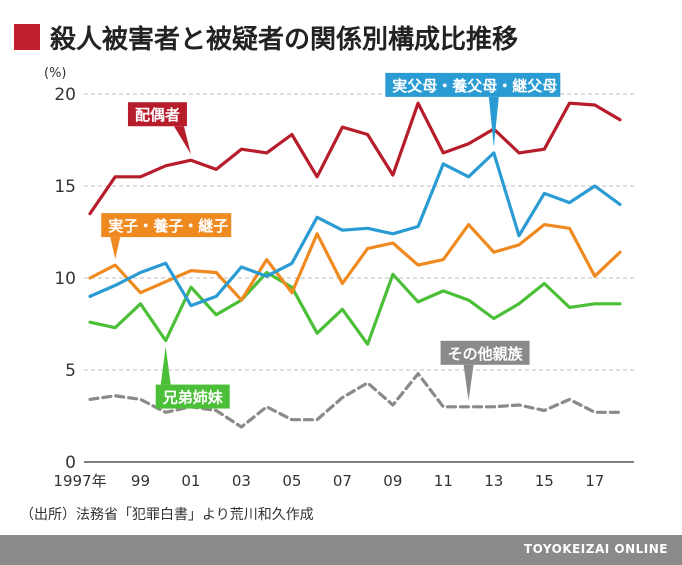 The image size is (682, 565). I want to click on x-tick-label: 15, so click(544, 481).